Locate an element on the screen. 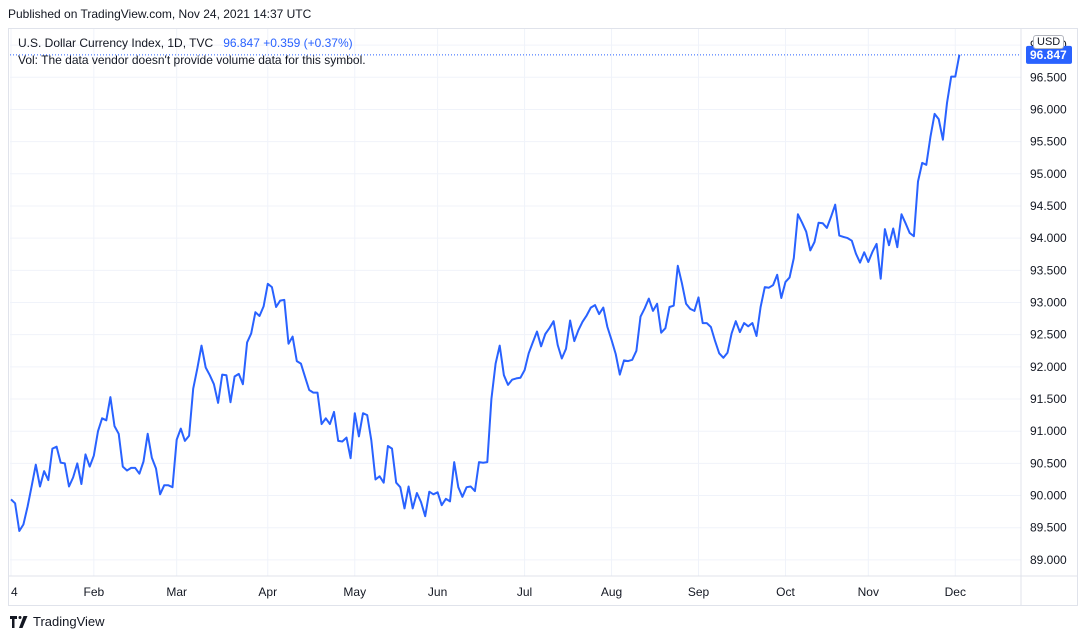 The image size is (1086, 641). tradingview-brand: TradingView is located at coordinates (69, 621).